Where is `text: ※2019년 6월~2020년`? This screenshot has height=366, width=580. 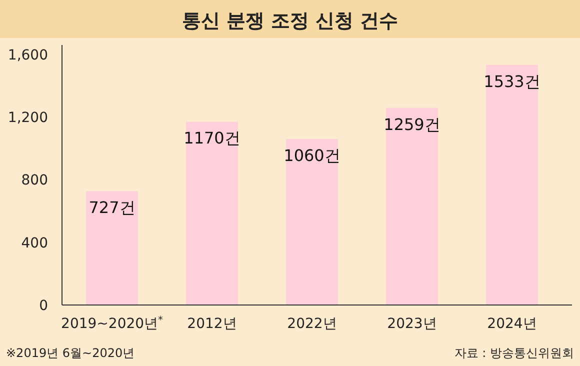 text: ※2019년 6월~2020년 is located at coordinates (70, 353).